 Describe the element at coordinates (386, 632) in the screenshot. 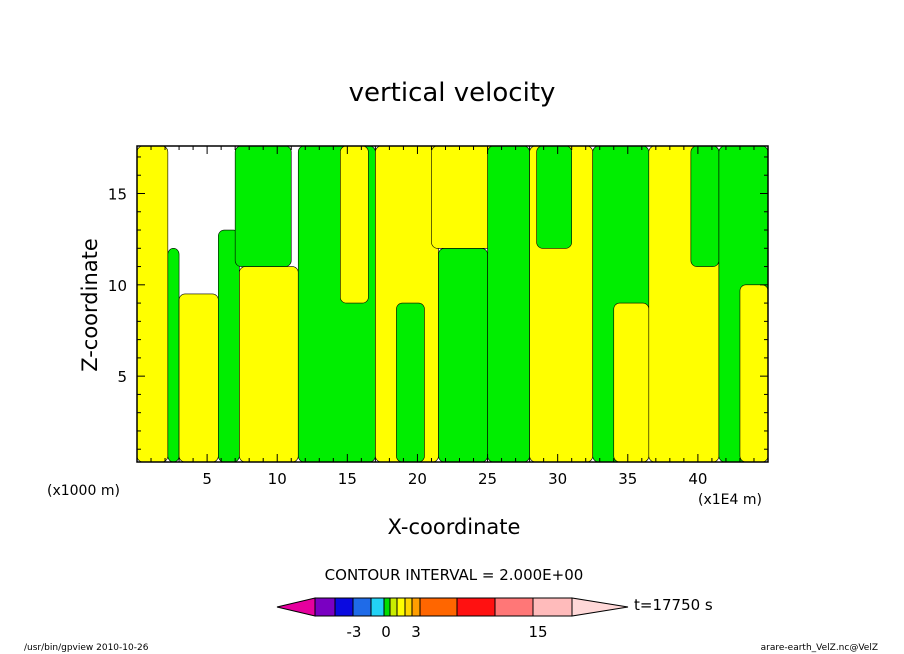

I see `colorbar-tick-label: 0` at that location.